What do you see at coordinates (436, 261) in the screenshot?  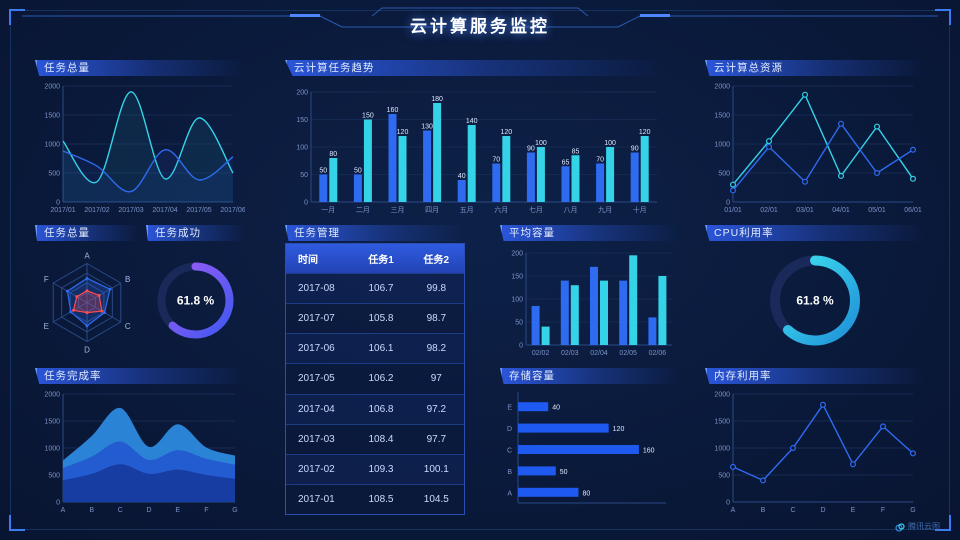 I see `table-header-cell: 任务2` at bounding box center [436, 261].